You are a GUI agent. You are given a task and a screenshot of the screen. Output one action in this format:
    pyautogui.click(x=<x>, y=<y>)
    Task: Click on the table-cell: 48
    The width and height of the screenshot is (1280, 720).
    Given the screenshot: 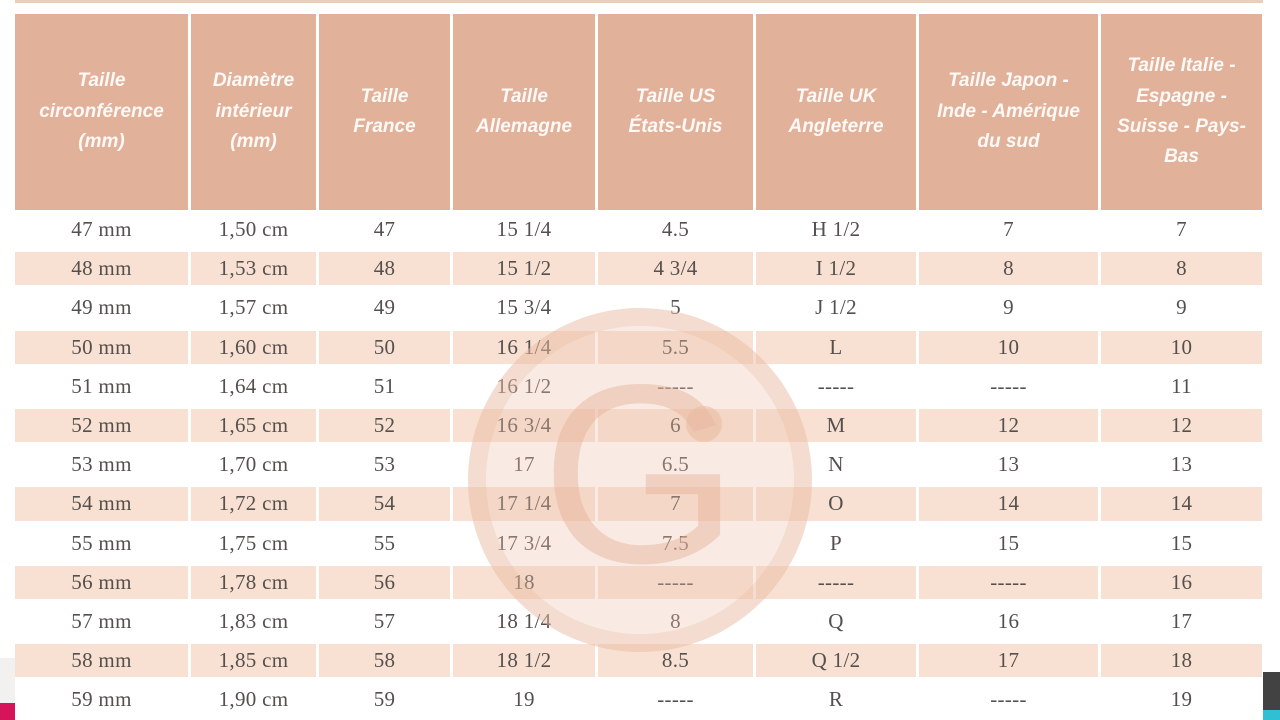 What is the action you would take?
    pyautogui.click(x=384, y=269)
    